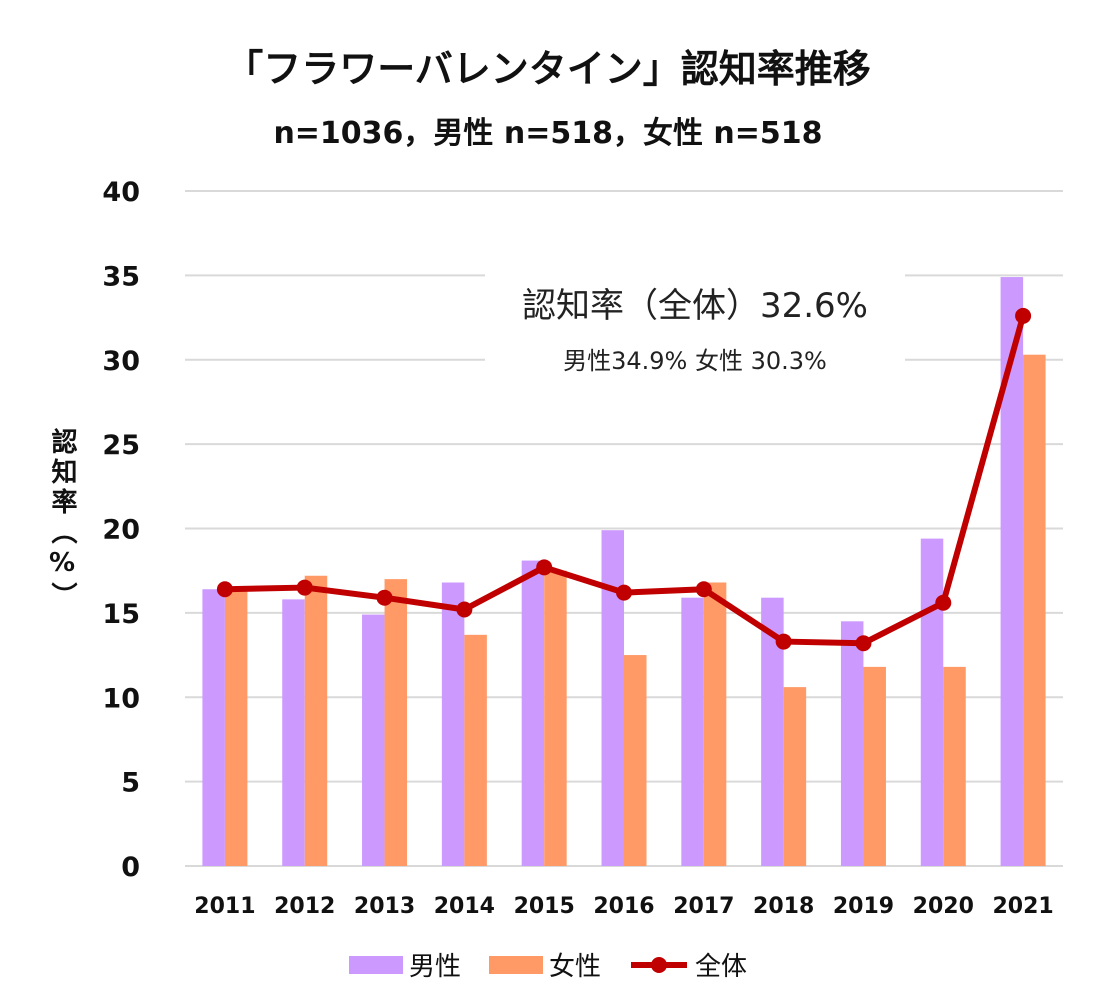  I want to click on x-tick-label: 2011, so click(224, 906).